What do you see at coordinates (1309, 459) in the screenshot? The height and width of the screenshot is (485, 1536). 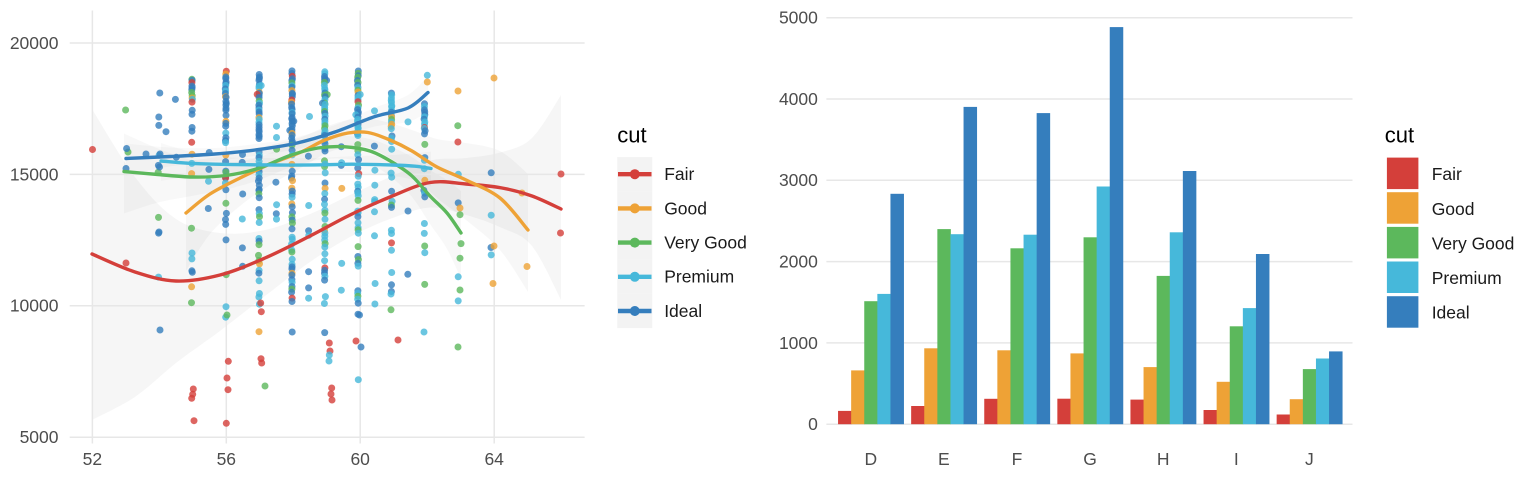 I see `svg-text: J` at bounding box center [1309, 459].